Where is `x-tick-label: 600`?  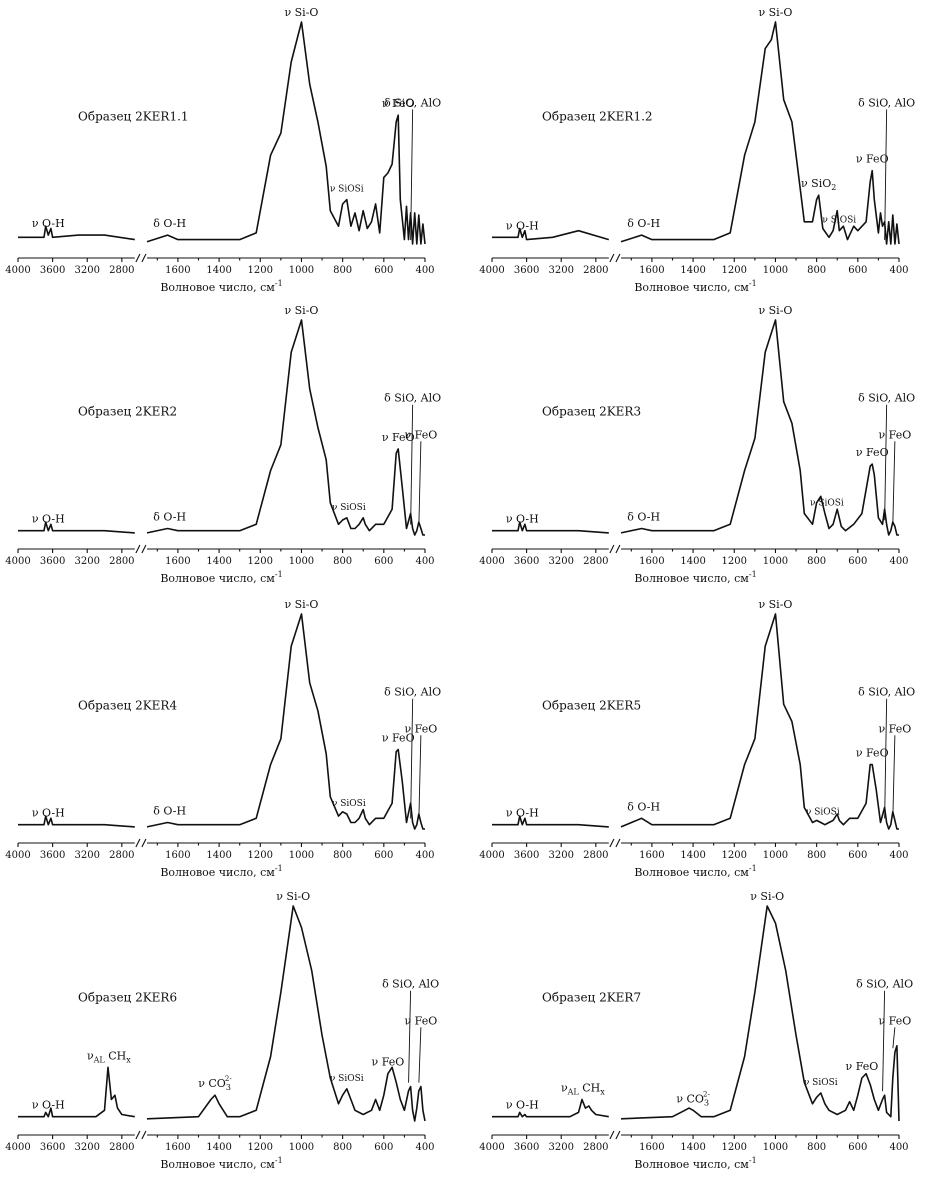
x-tick-label: 600 is located at coordinates (857, 561).